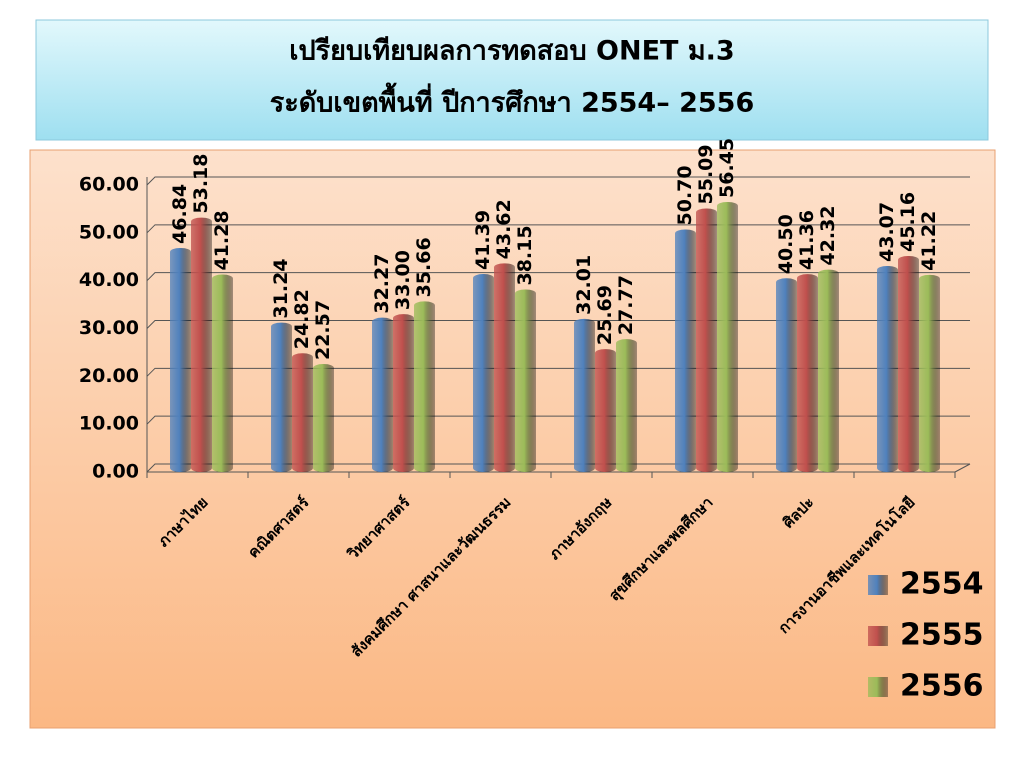 Image resolution: width=1024 pixels, height=772 pixels. I want to click on data-label: 46.84, so click(180, 214).